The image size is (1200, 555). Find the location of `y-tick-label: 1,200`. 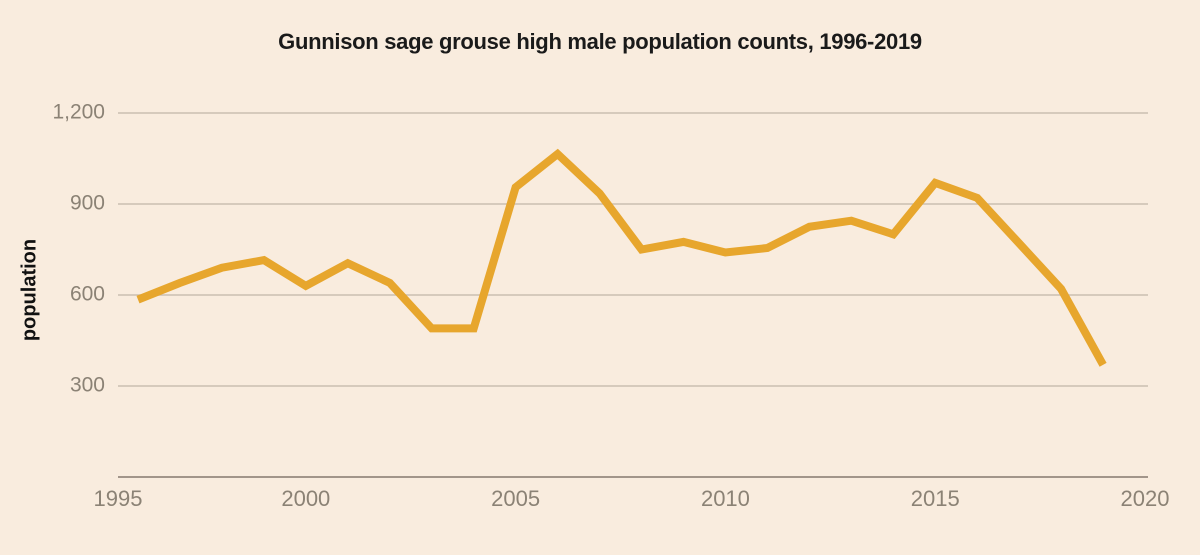

y-tick-label: 1,200 is located at coordinates (78, 112).